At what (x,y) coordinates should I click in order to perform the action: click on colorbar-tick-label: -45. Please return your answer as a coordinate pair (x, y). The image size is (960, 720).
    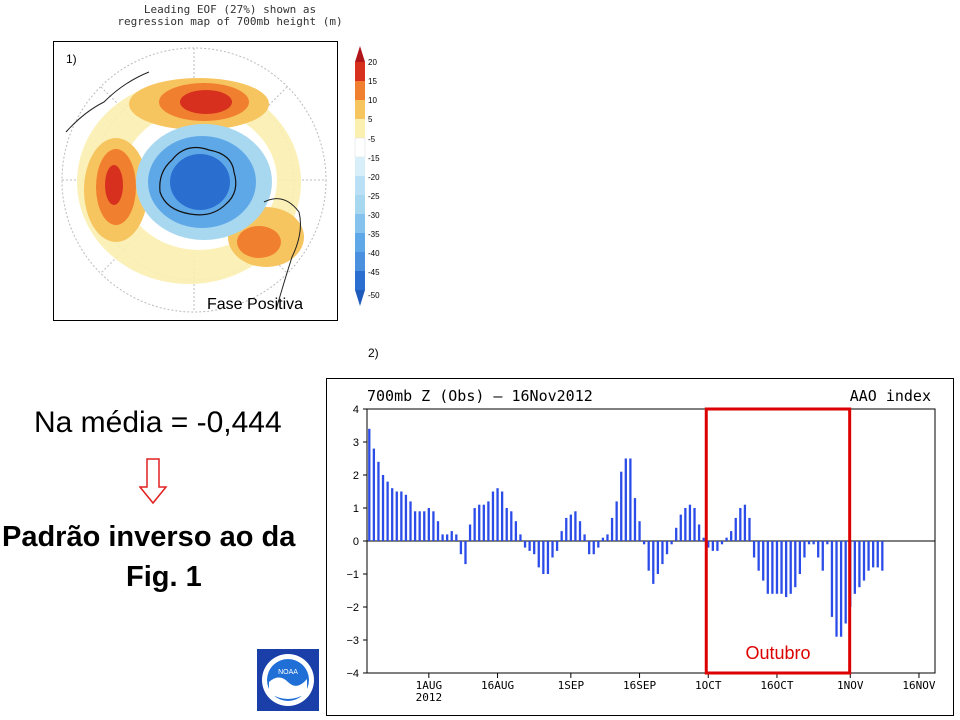
    Looking at the image, I should click on (374, 272).